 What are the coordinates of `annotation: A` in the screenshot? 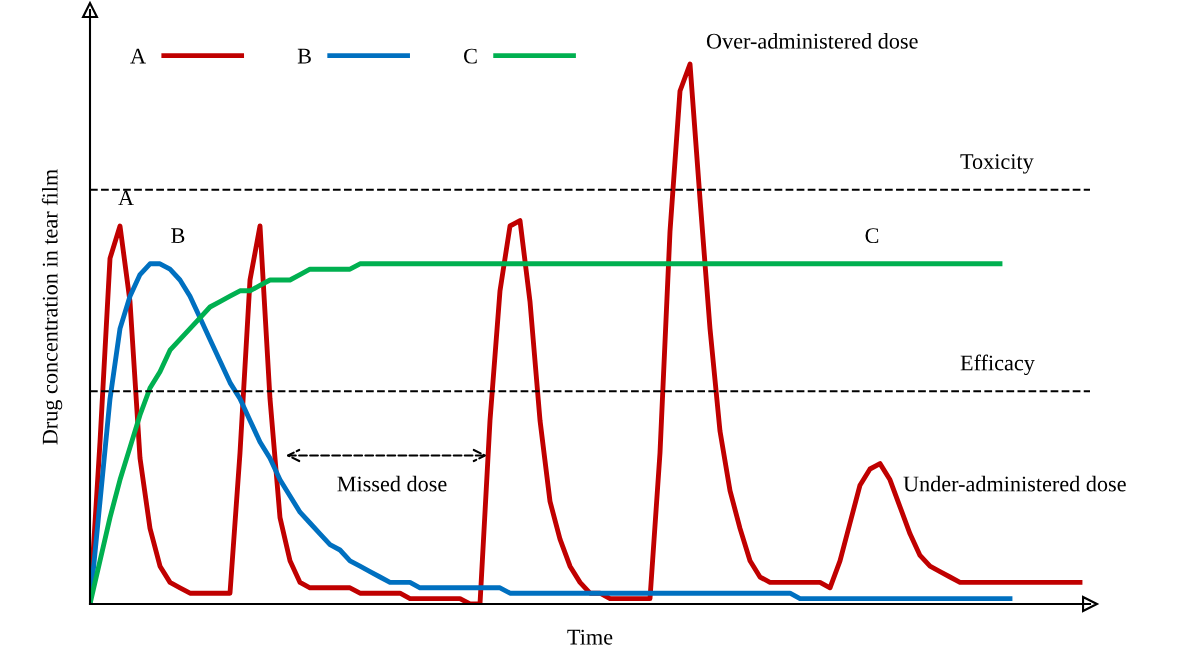 It's located at (126, 198).